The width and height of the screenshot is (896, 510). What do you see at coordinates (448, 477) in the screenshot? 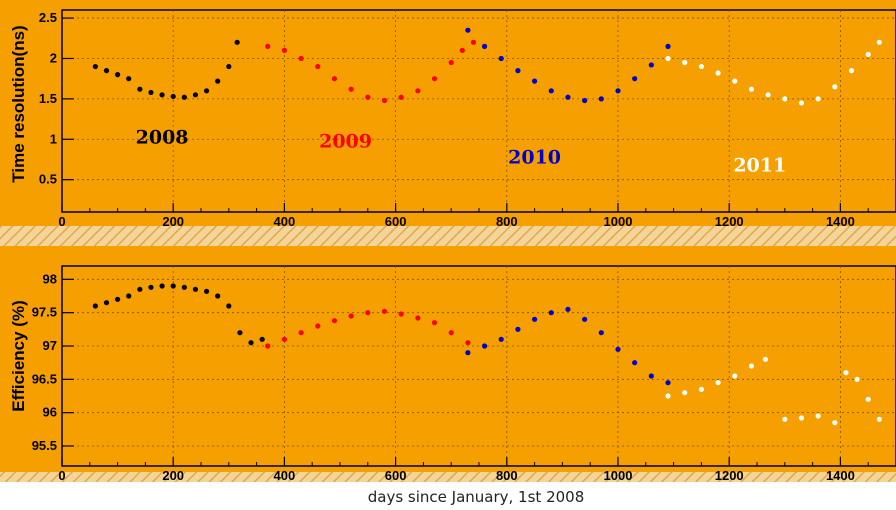
I see `hatched-border` at bounding box center [448, 477].